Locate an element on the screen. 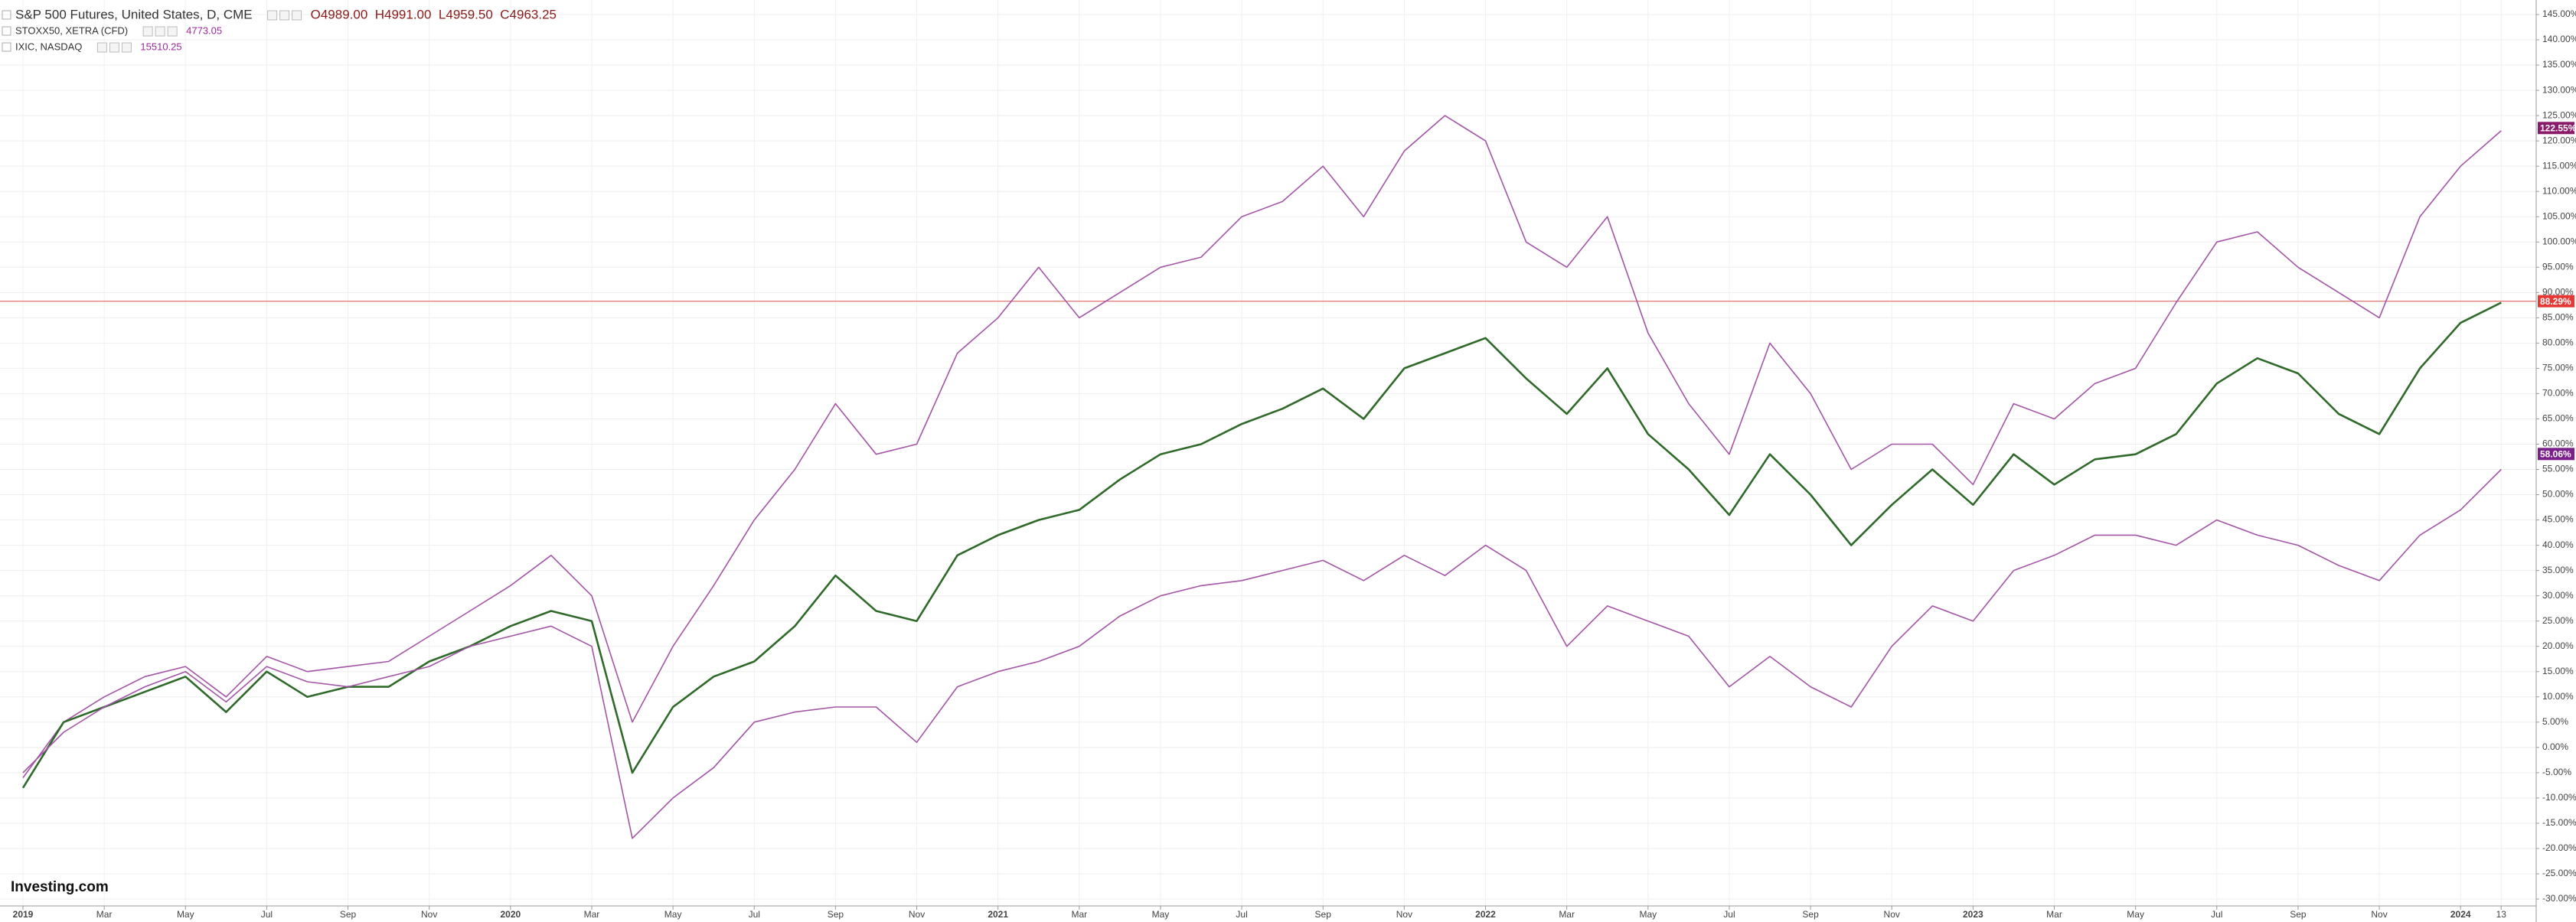  y-tick-label: 80.00% is located at coordinates (2558, 342).